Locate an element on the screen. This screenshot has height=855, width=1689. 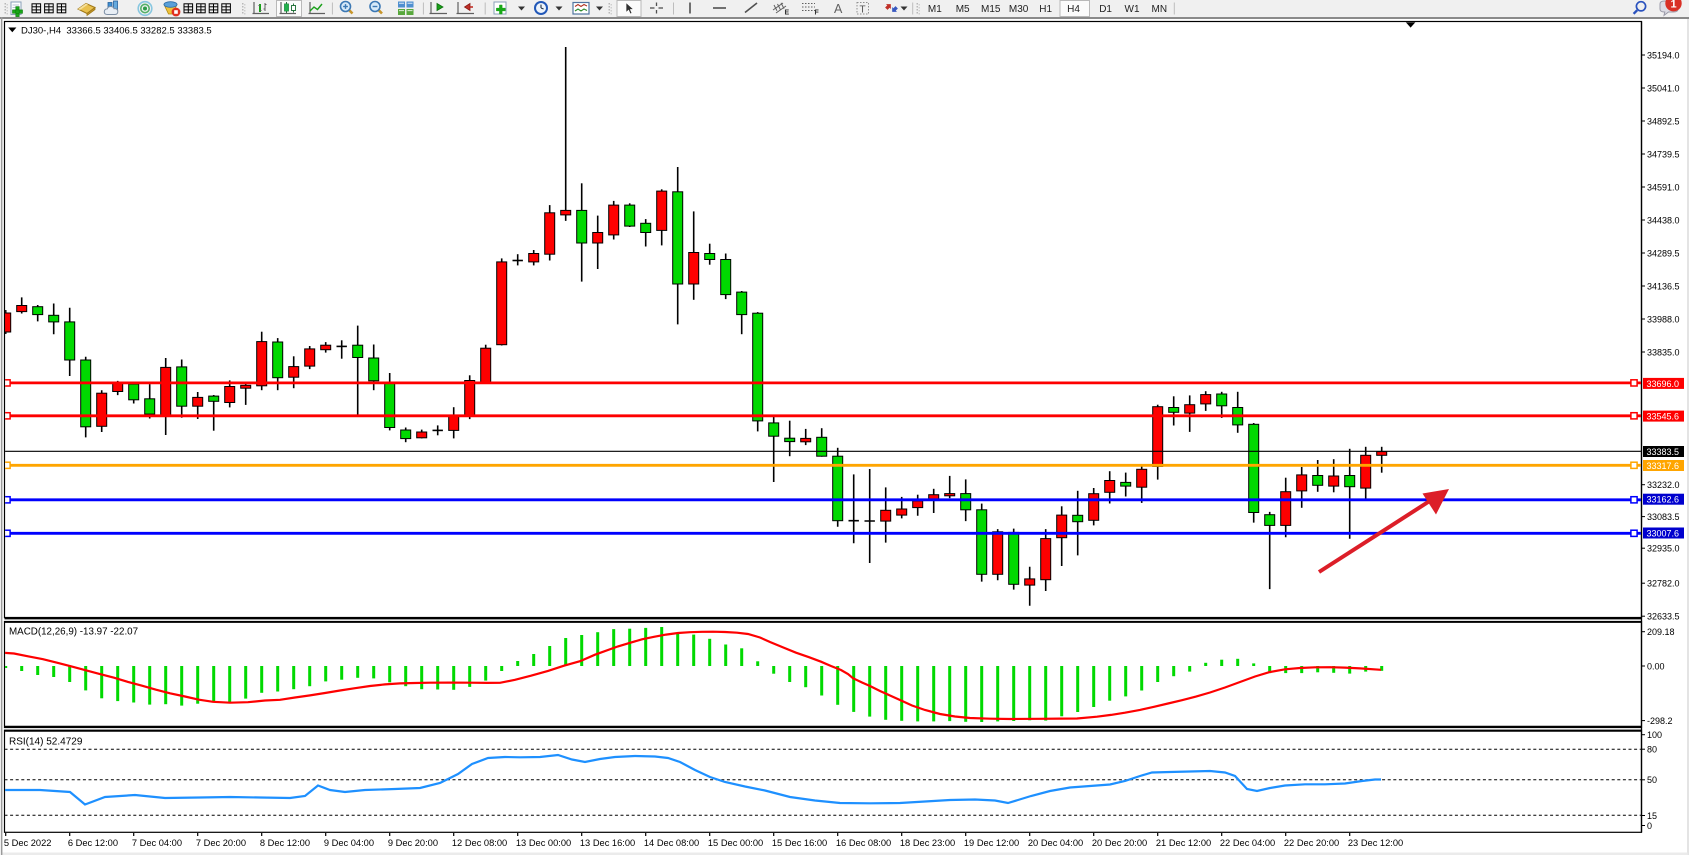
svg-text: 15 is located at coordinates (1652, 816).